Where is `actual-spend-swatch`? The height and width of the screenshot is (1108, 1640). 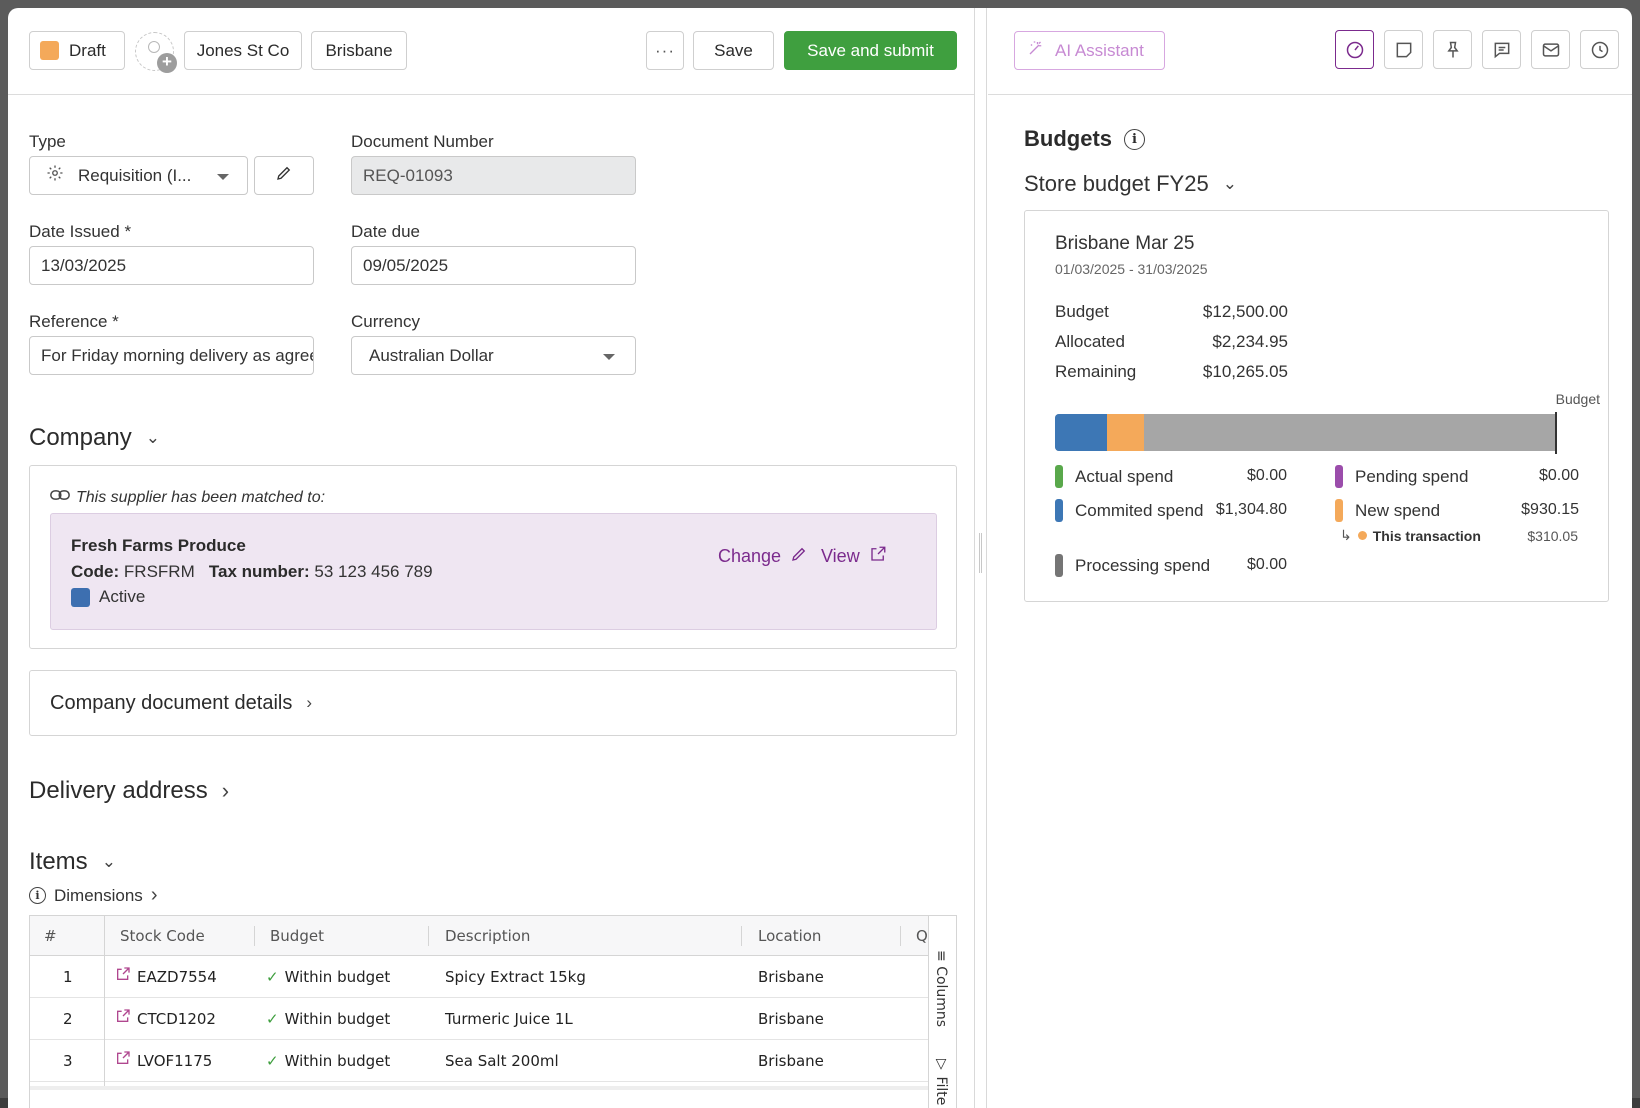
actual-spend-swatch is located at coordinates (1059, 476).